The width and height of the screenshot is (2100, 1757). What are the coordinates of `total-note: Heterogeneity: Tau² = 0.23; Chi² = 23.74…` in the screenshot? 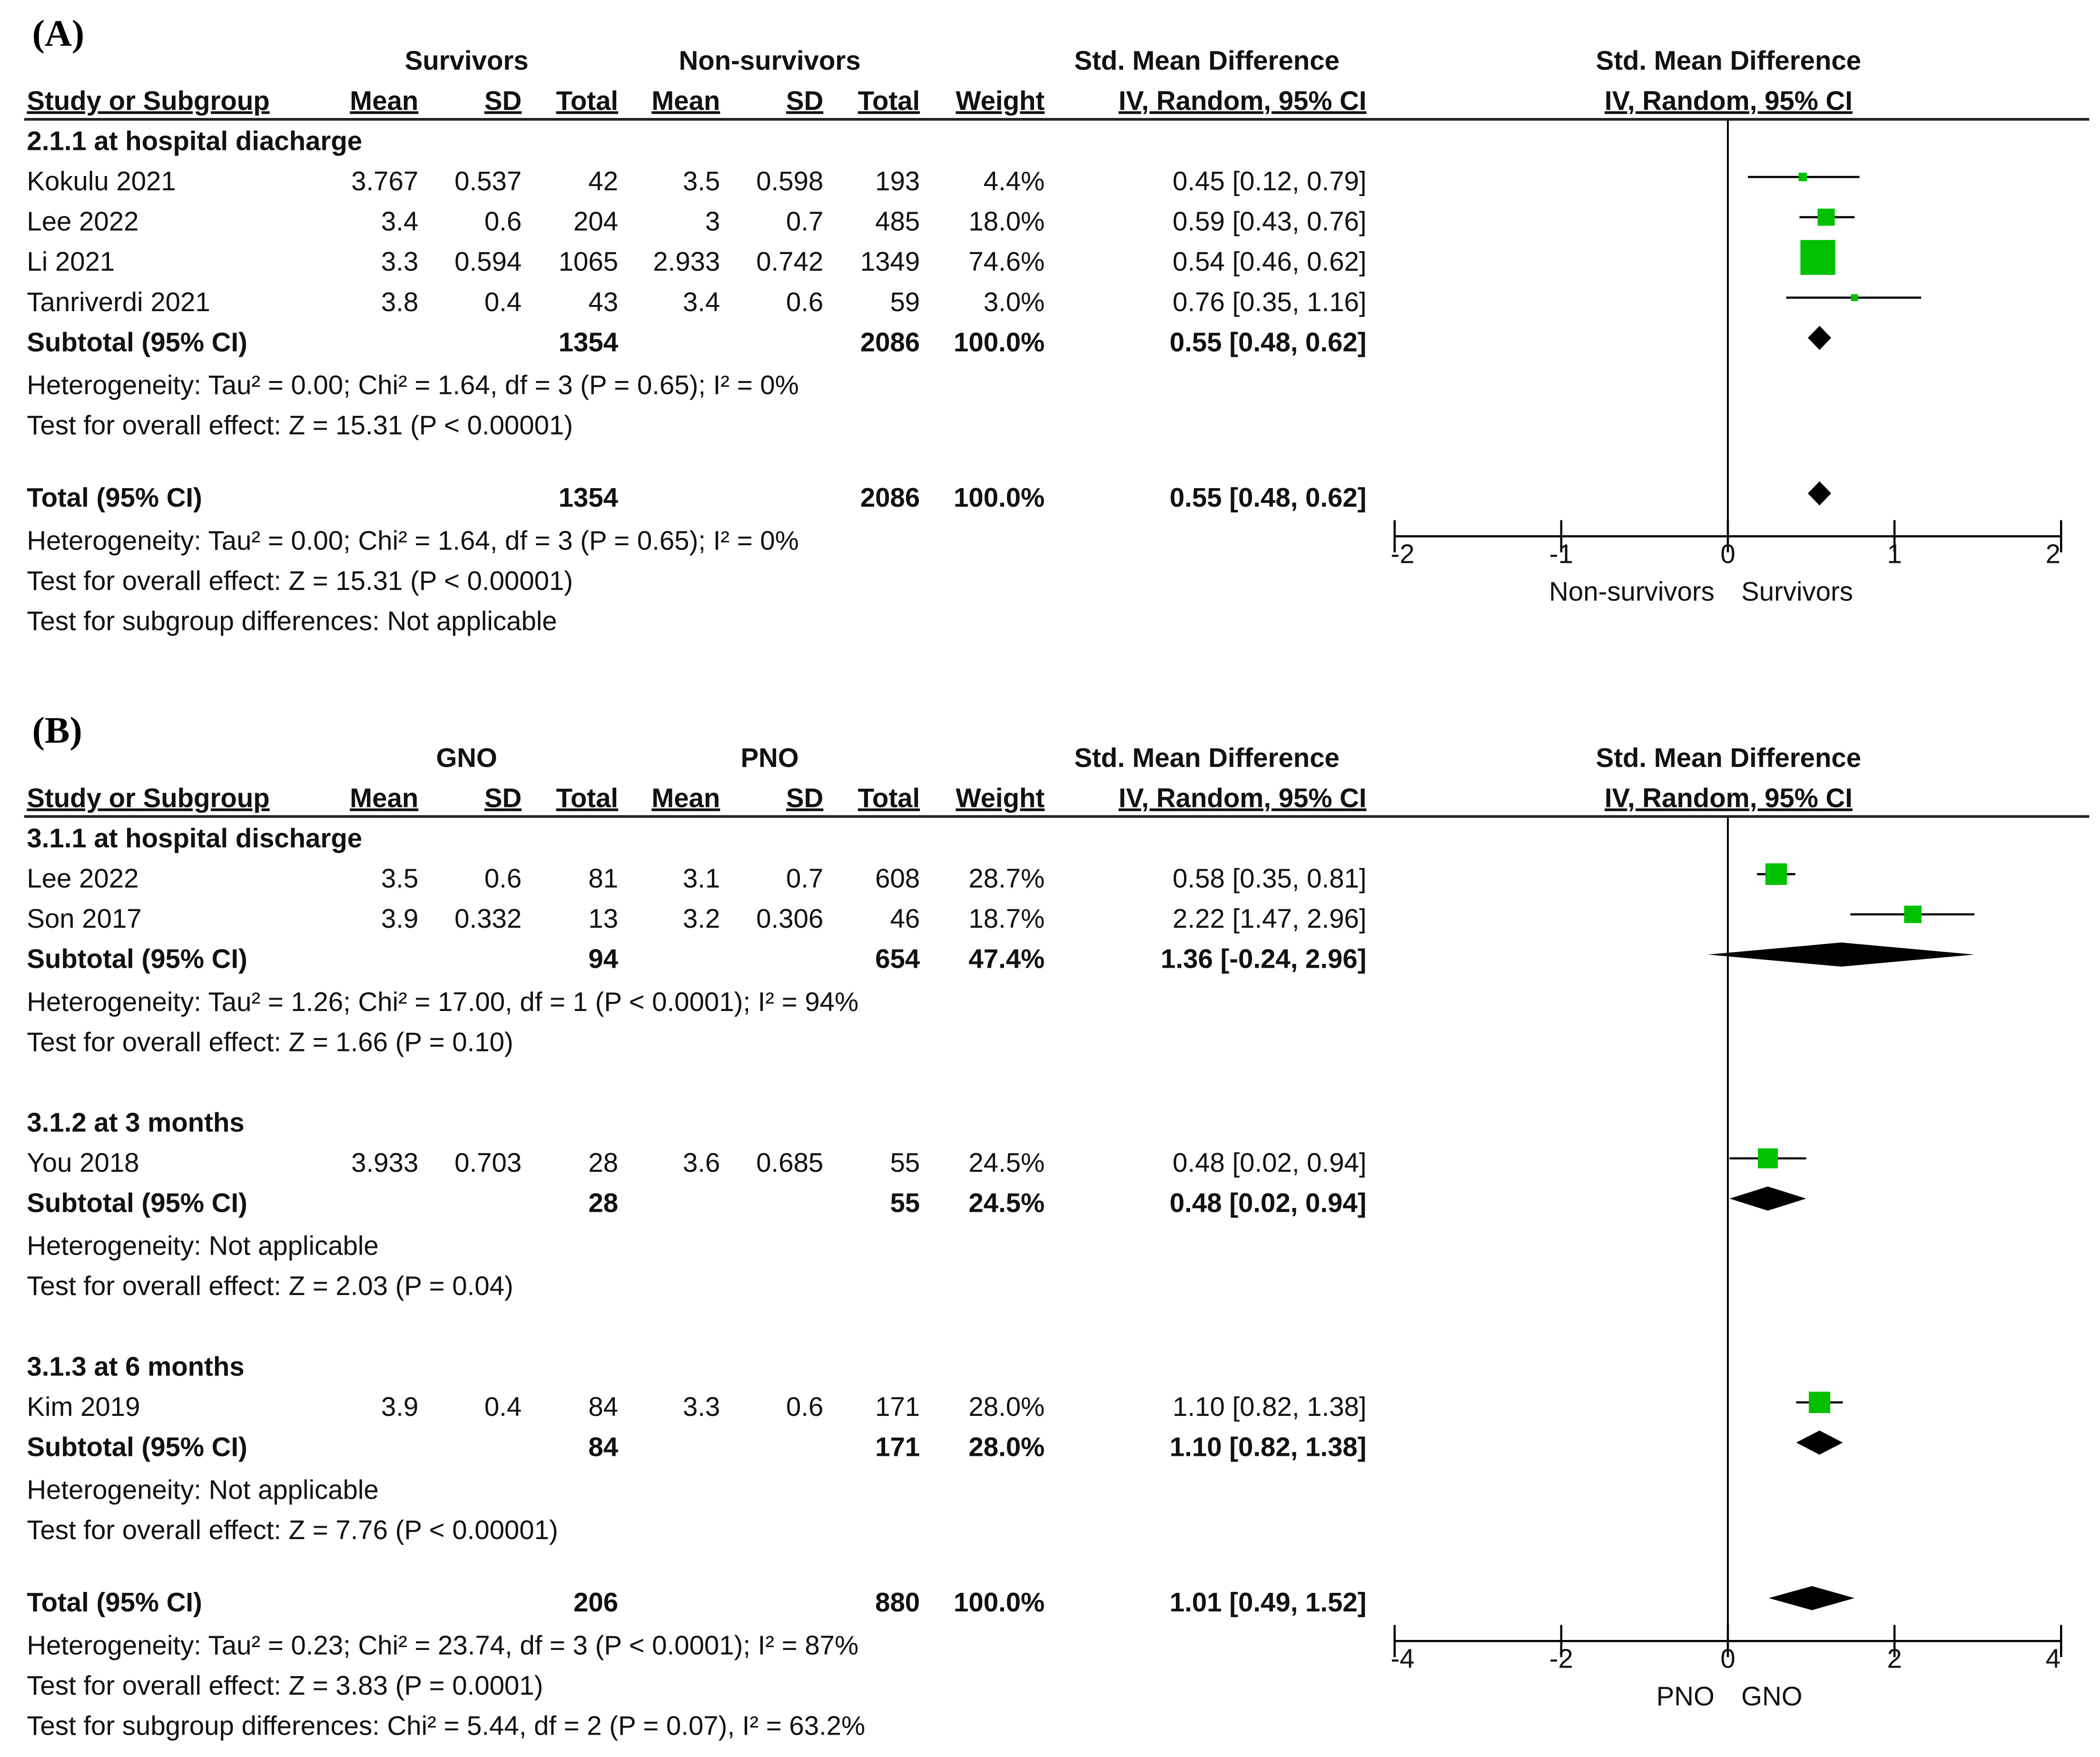 It's located at (443, 1646).